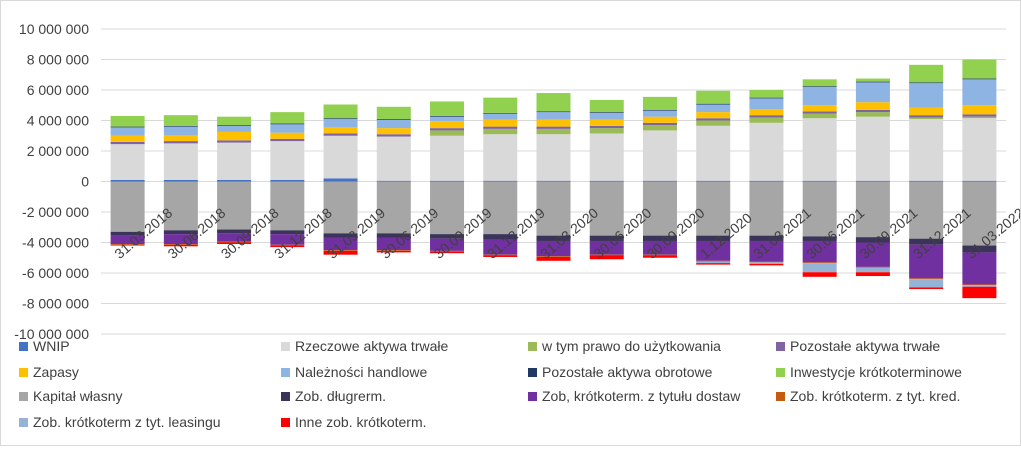 Image resolution: width=1021 pixels, height=450 pixels. Describe the element at coordinates (865, 346) in the screenshot. I see `legend-label: Pozostałe aktywa trwałe` at that location.